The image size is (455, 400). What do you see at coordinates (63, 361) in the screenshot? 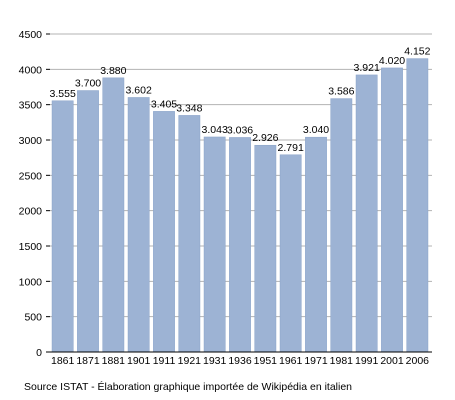
I see `x-tick-label: 1861` at bounding box center [63, 361].